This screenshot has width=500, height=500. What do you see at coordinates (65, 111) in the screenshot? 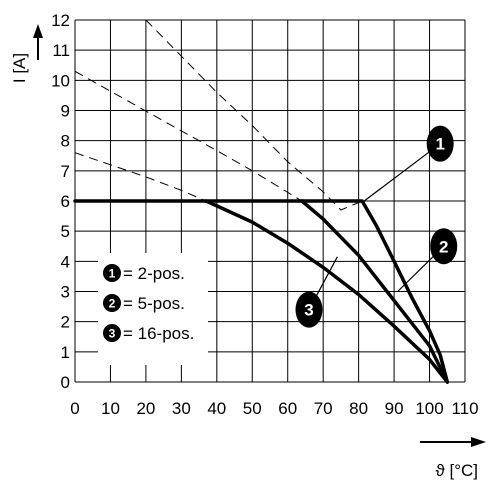
I see `y-tick-label: 9` at bounding box center [65, 111].